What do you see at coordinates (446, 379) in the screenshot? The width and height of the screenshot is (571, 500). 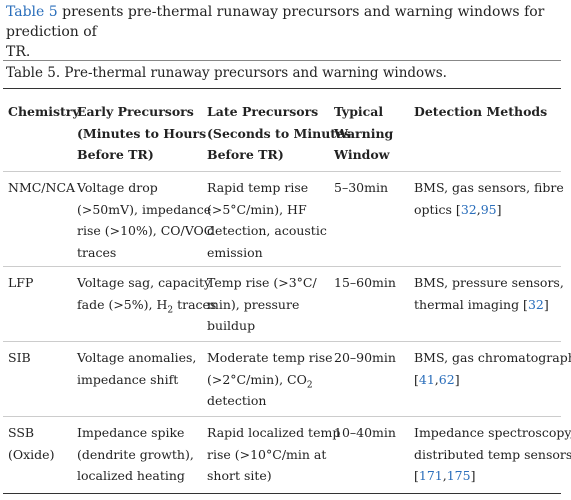 I see `citation-link: 62` at bounding box center [446, 379].